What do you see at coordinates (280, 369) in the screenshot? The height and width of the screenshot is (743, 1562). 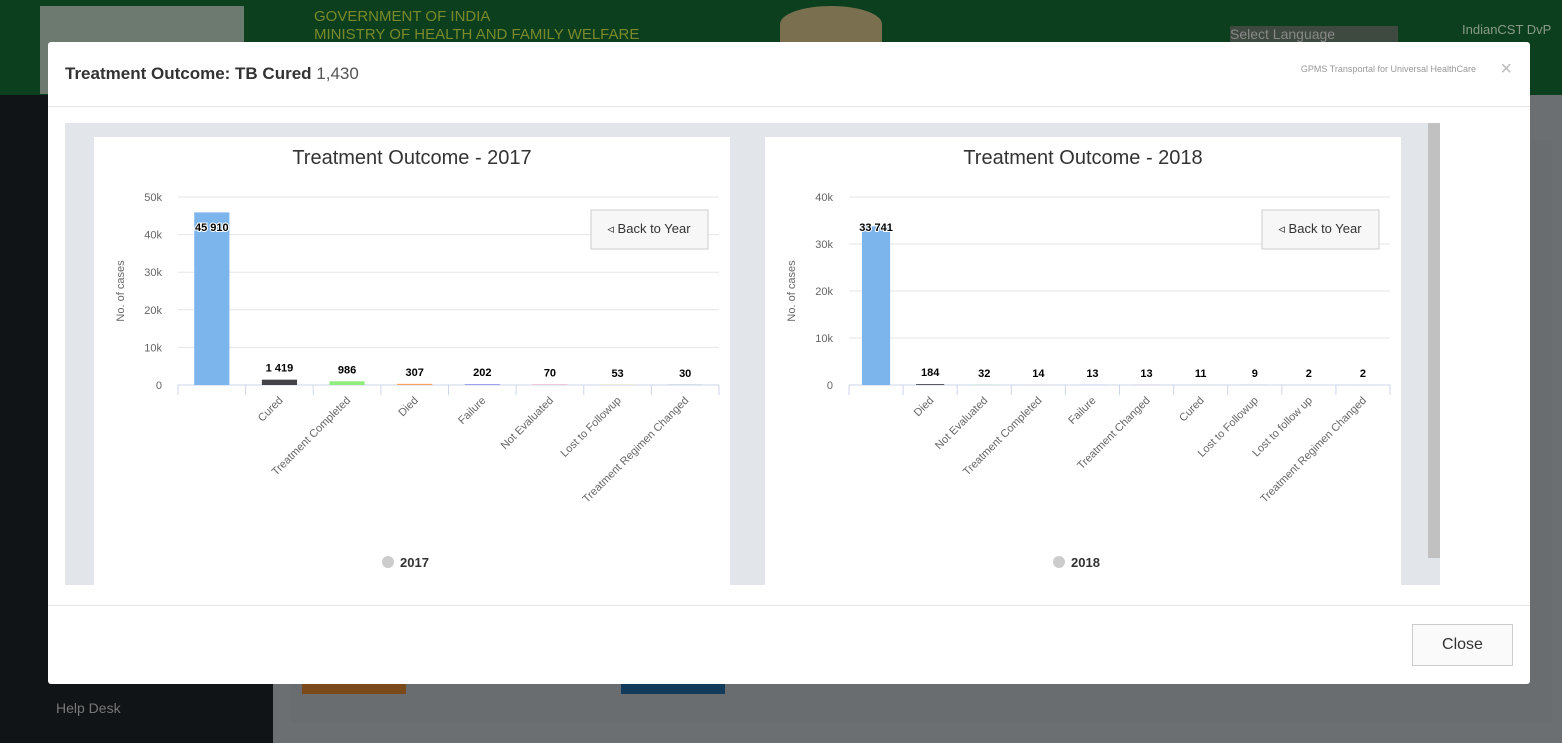 I see `data-label: 1 419` at bounding box center [280, 369].